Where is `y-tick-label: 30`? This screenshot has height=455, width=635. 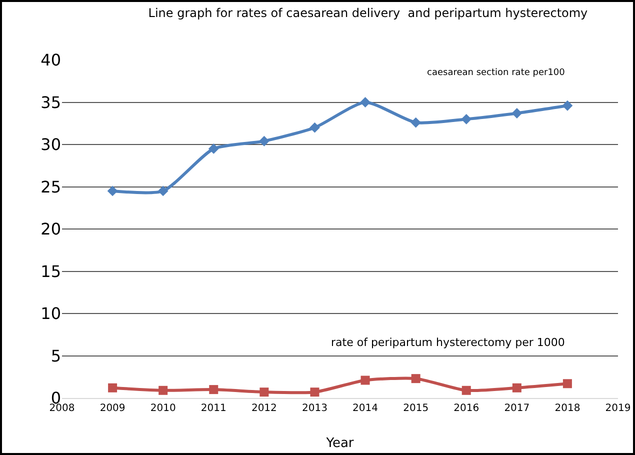 y-tick-label: 30 is located at coordinates (50, 144).